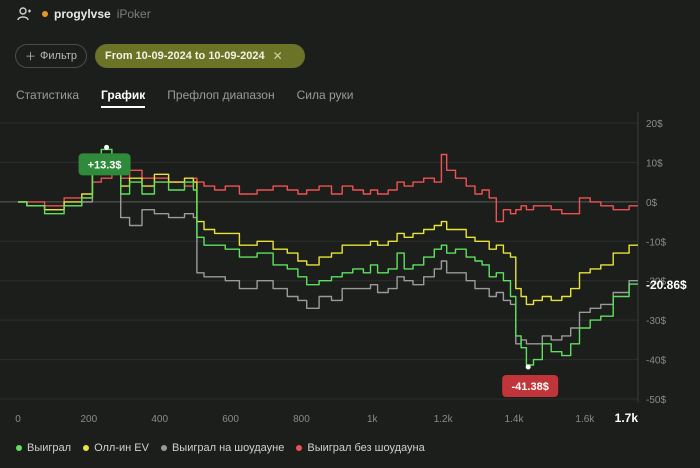 This screenshot has height=468, width=700. I want to click on y-tick-label: 20$, so click(654, 124).